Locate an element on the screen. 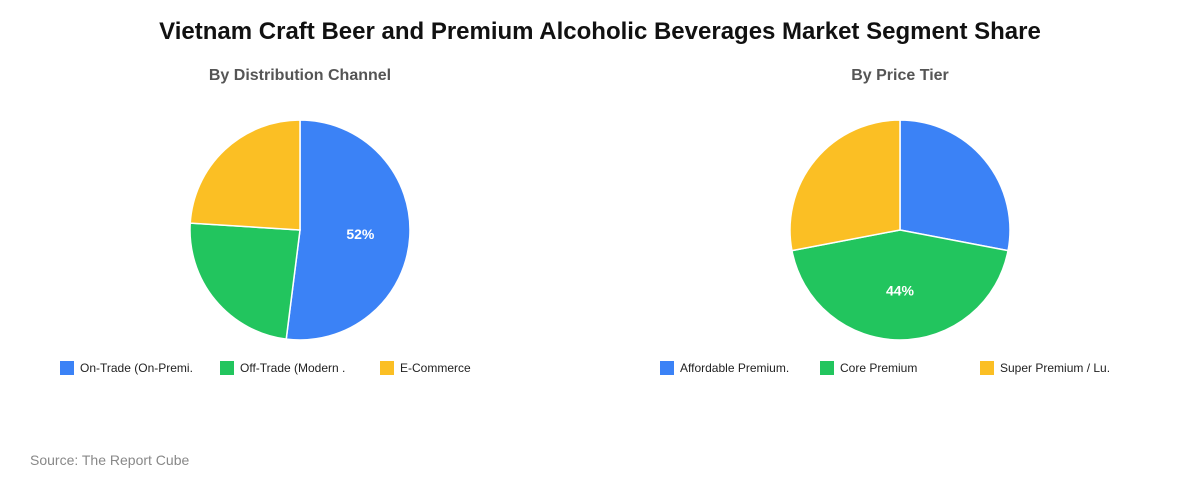 The height and width of the screenshot is (480, 1200). pie-chart-price-tier: 44% is located at coordinates (900, 230).